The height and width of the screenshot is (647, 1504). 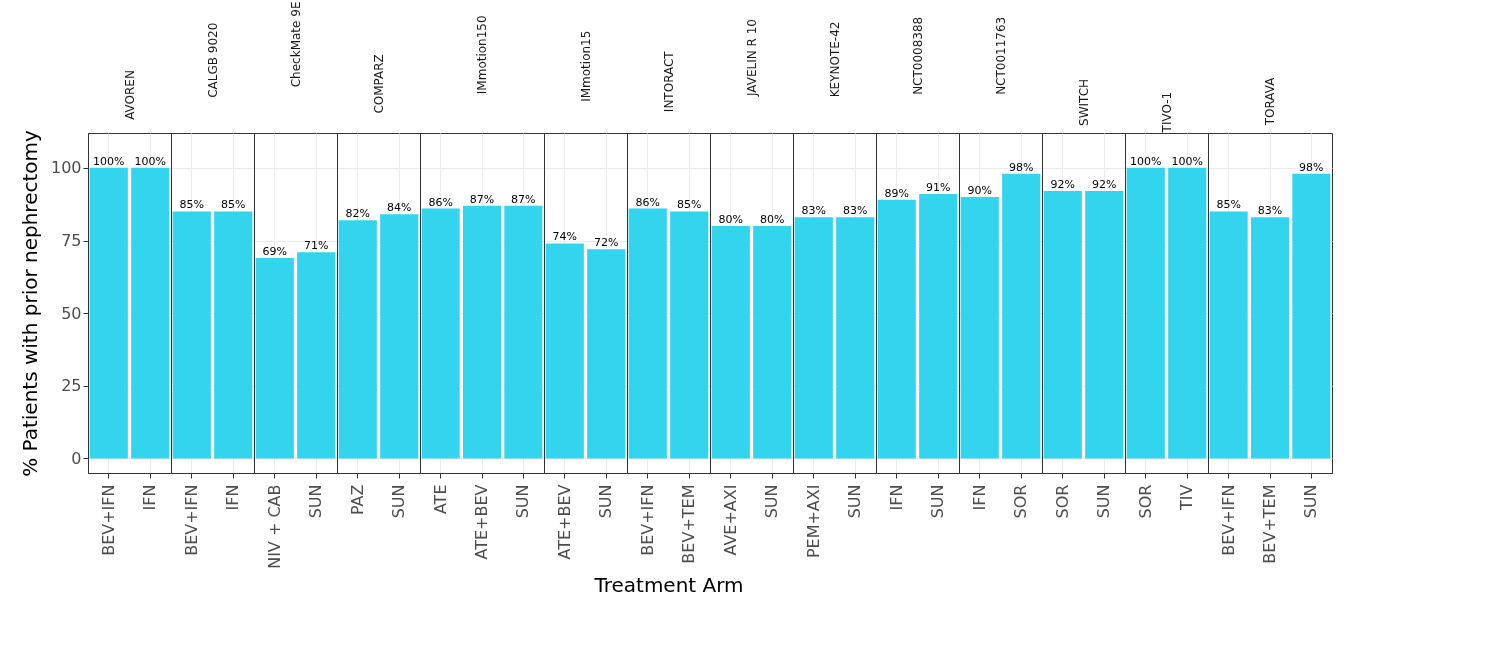 What do you see at coordinates (1187, 497) in the screenshot?
I see `x-tick-label: TIV` at bounding box center [1187, 497].